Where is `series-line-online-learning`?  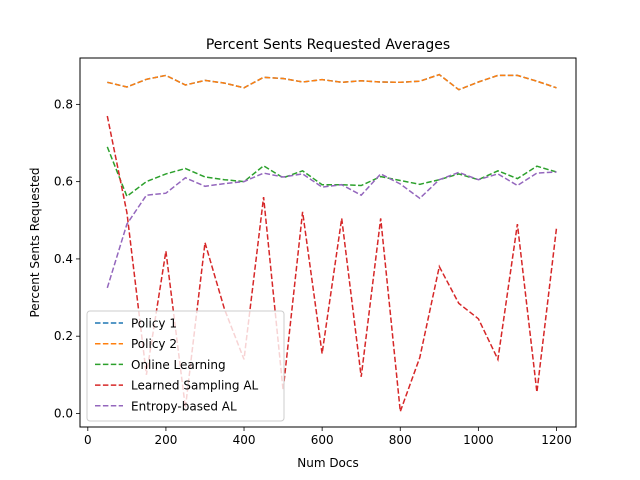 series-line-online-learning is located at coordinates (331, 172).